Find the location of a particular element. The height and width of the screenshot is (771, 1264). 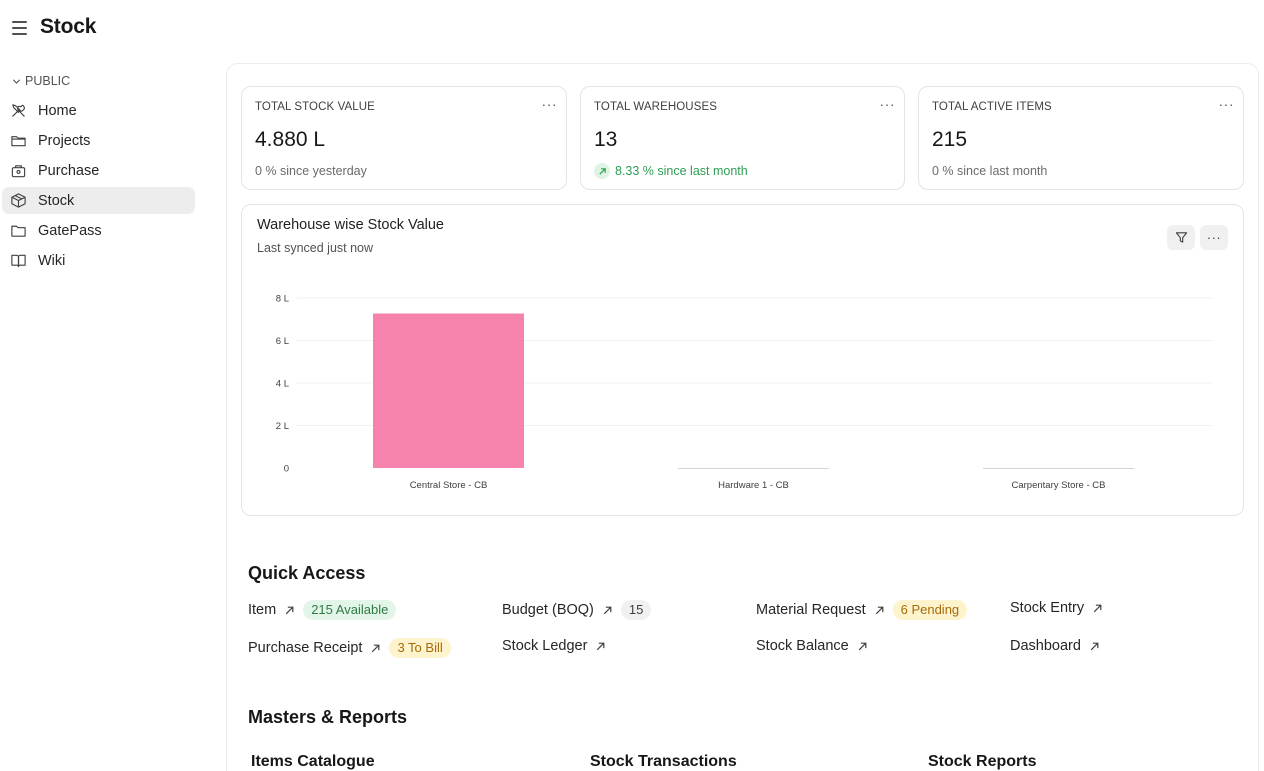

filter-button is located at coordinates (1181, 237).